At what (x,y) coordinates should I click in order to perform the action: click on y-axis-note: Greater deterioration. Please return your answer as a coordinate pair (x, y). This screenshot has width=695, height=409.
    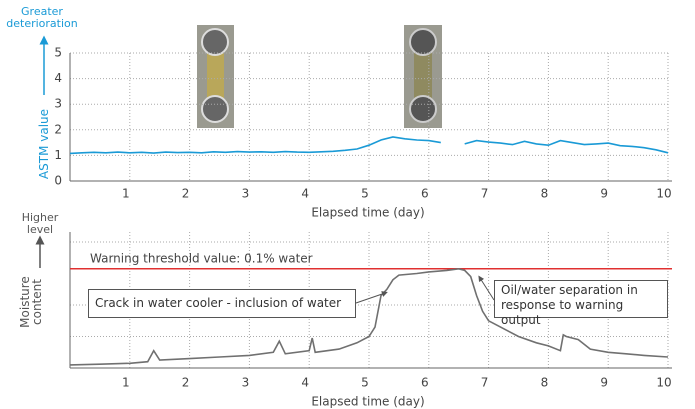
    Looking at the image, I should click on (42, 17).